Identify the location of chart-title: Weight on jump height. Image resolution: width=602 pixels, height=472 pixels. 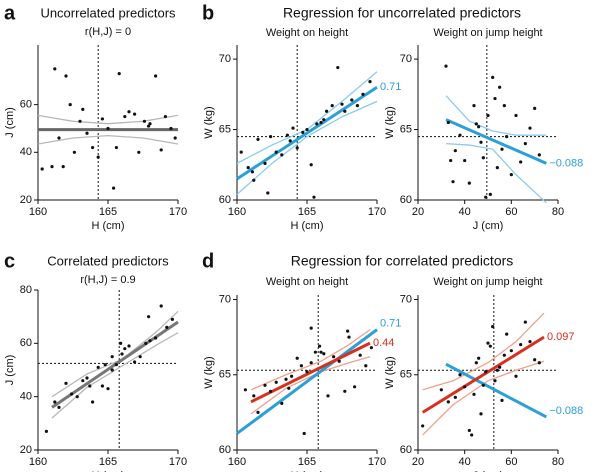
(487, 33).